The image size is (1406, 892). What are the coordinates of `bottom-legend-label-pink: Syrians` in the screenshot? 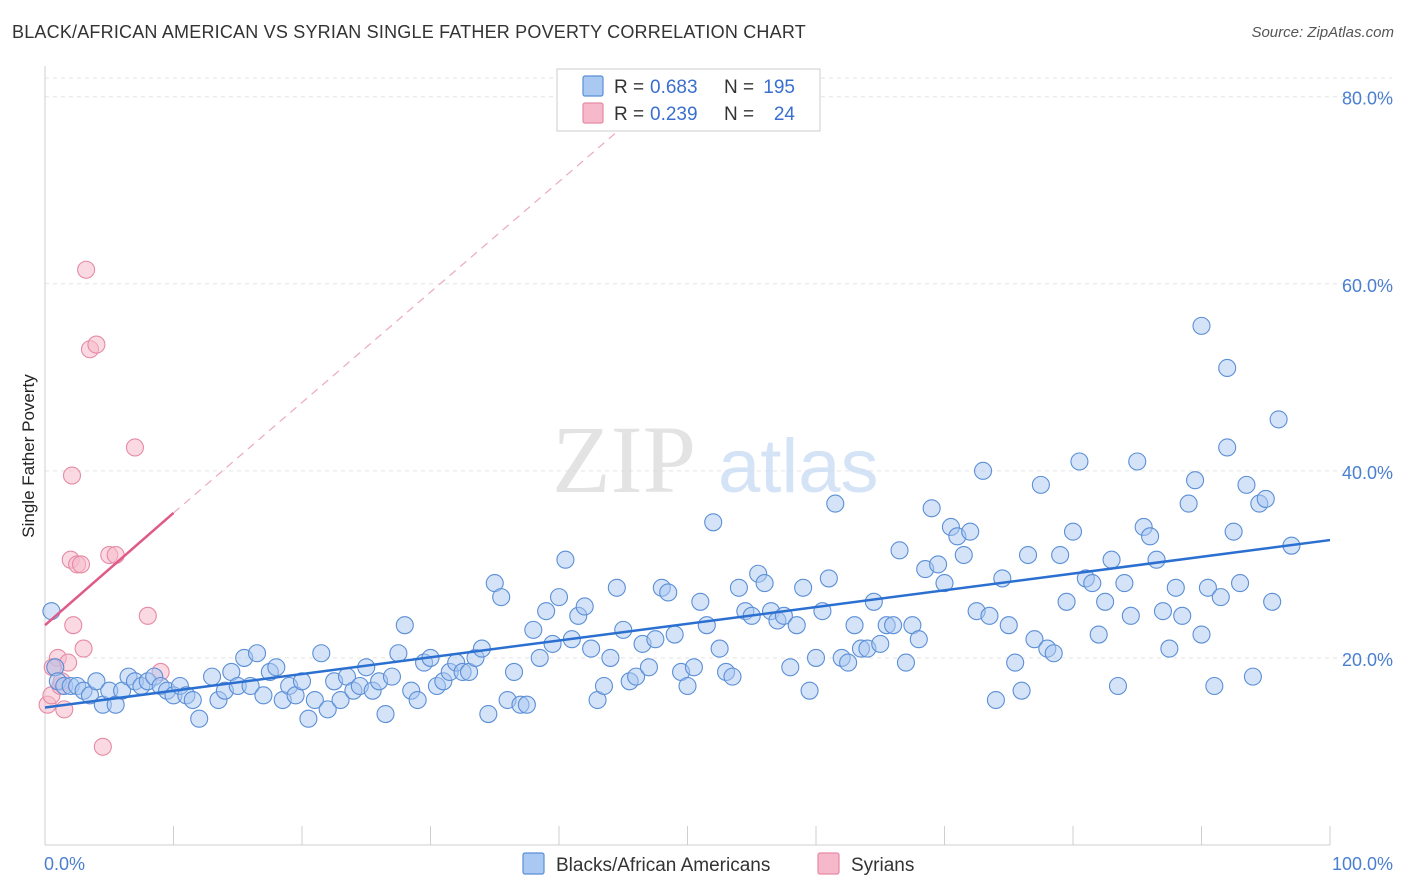 It's located at (882, 865).